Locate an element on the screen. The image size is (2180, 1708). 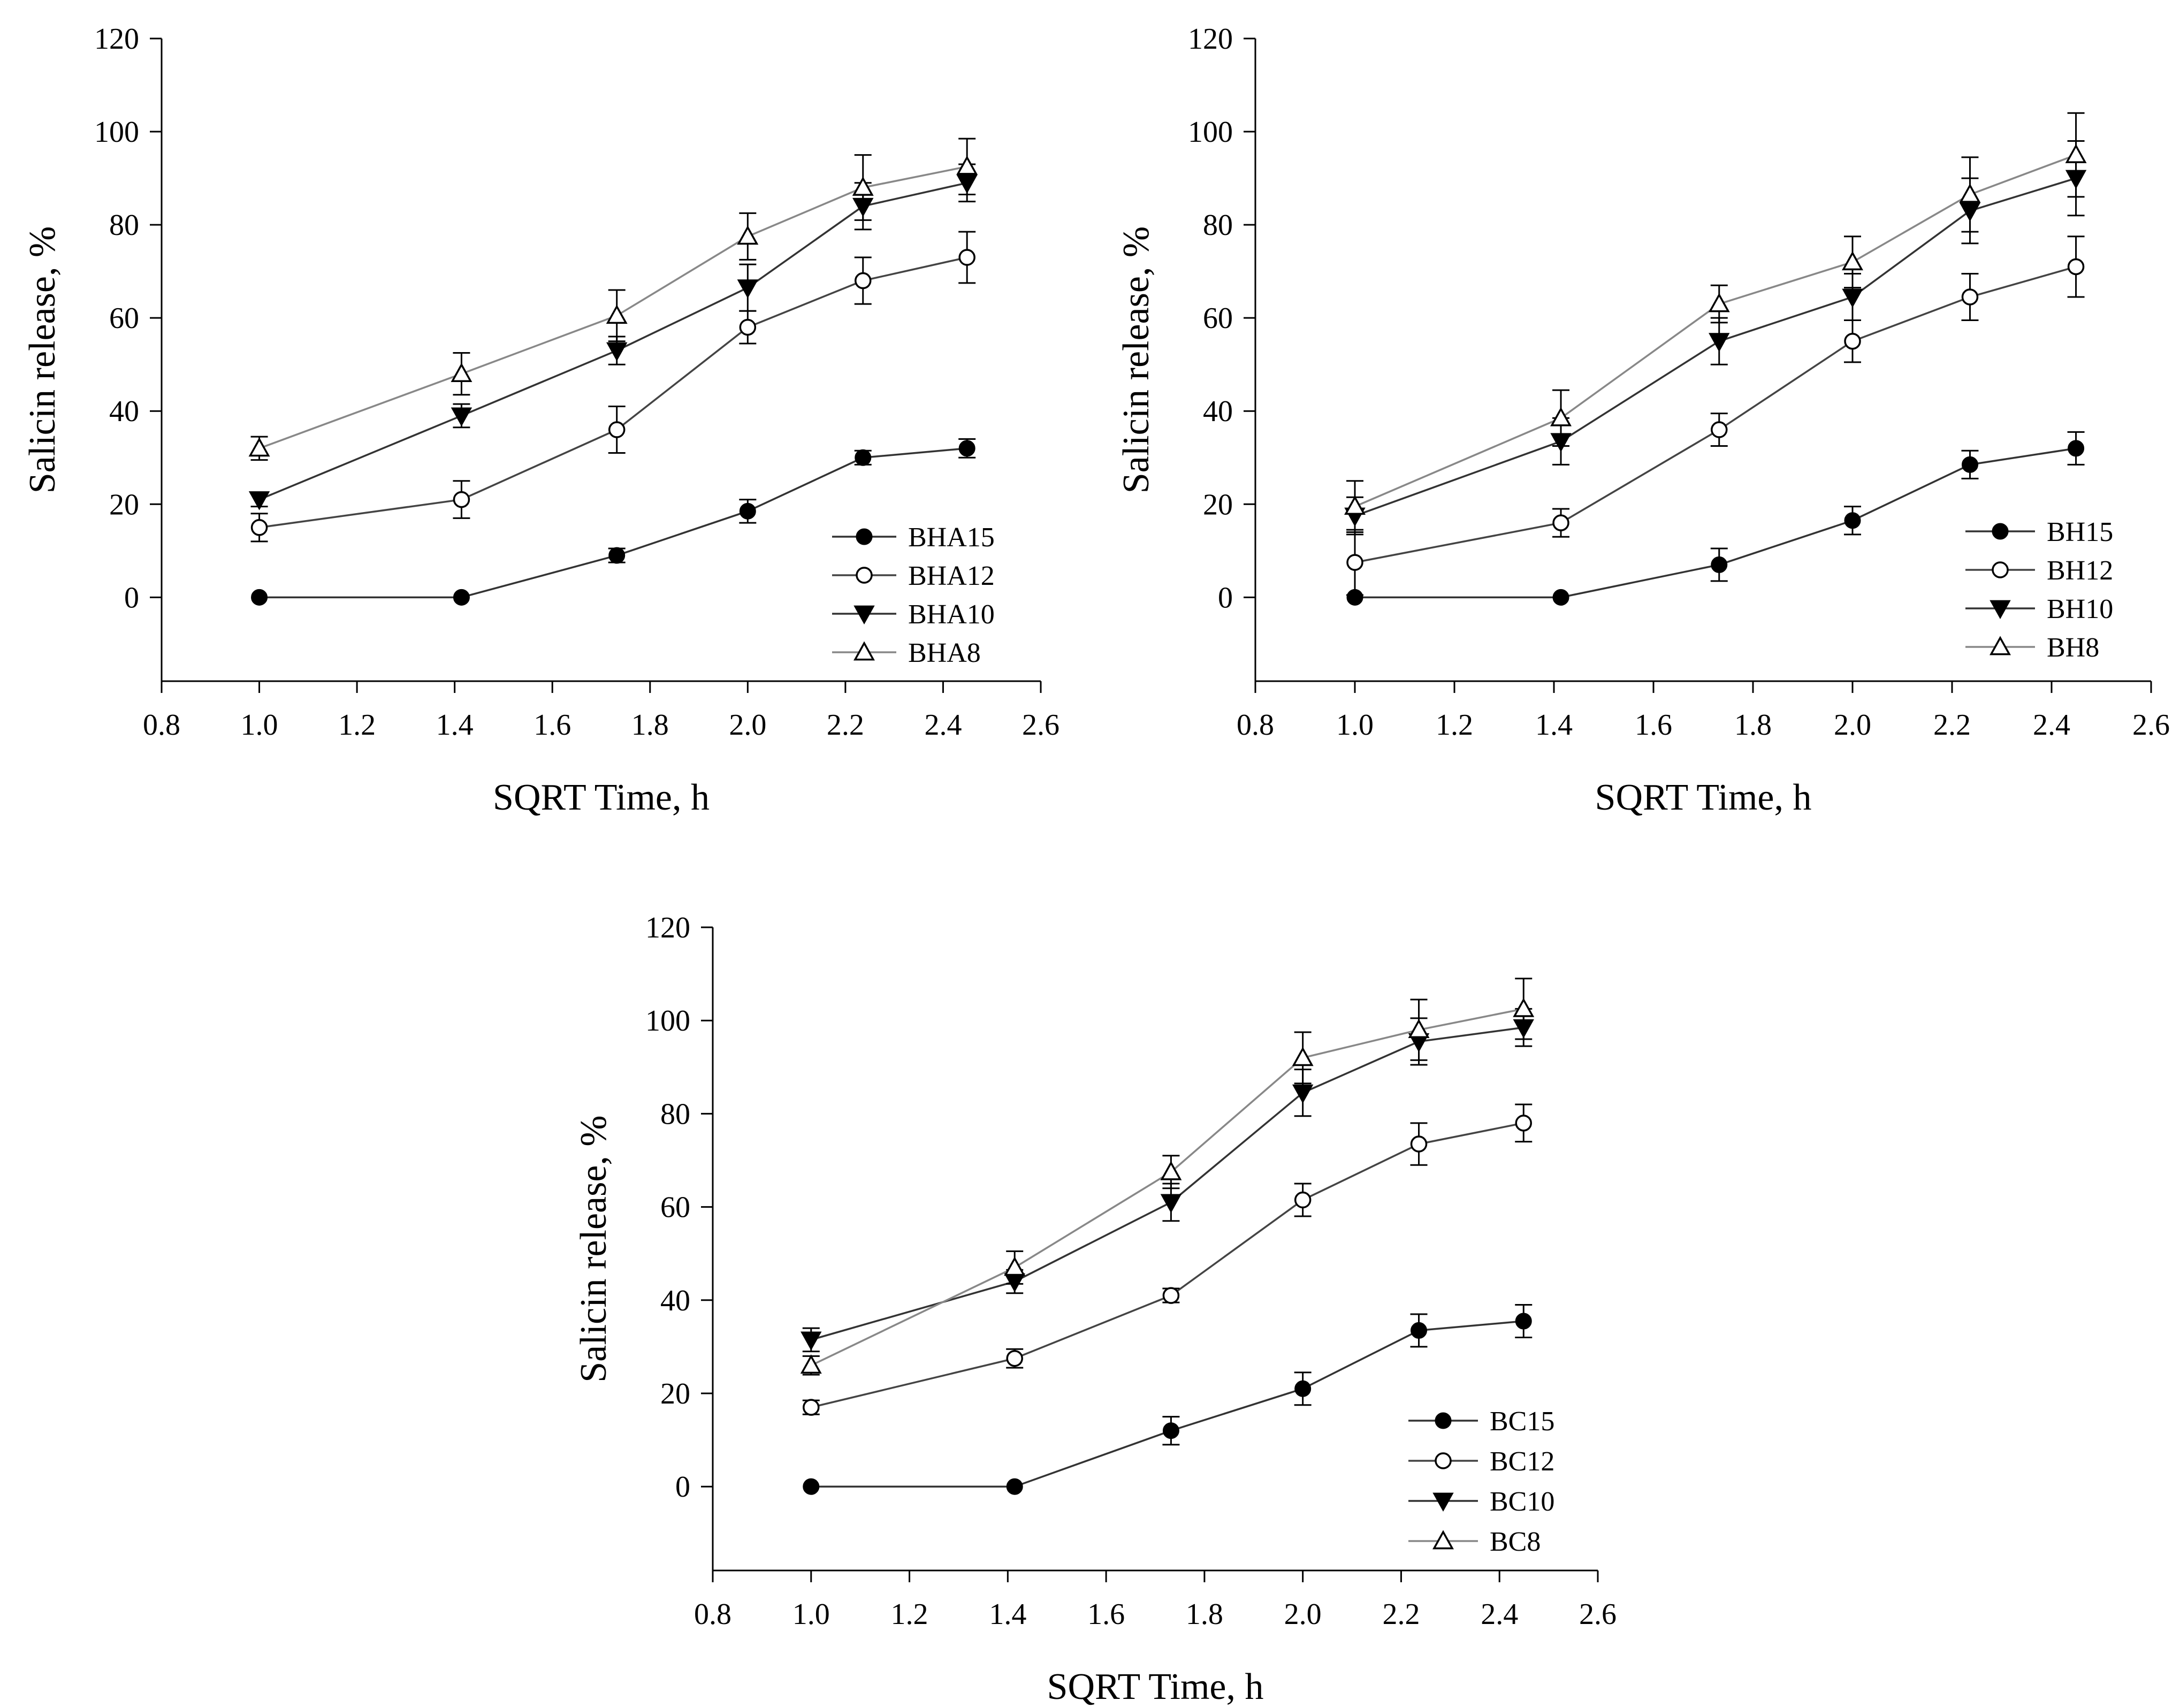
x-tick-label: 1.8 is located at coordinates (1204, 1614).